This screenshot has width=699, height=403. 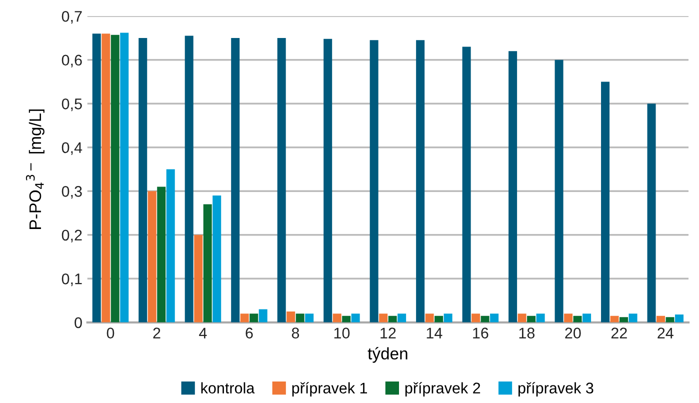 What do you see at coordinates (573, 333) in the screenshot?
I see `x-tick-label: 20` at bounding box center [573, 333].